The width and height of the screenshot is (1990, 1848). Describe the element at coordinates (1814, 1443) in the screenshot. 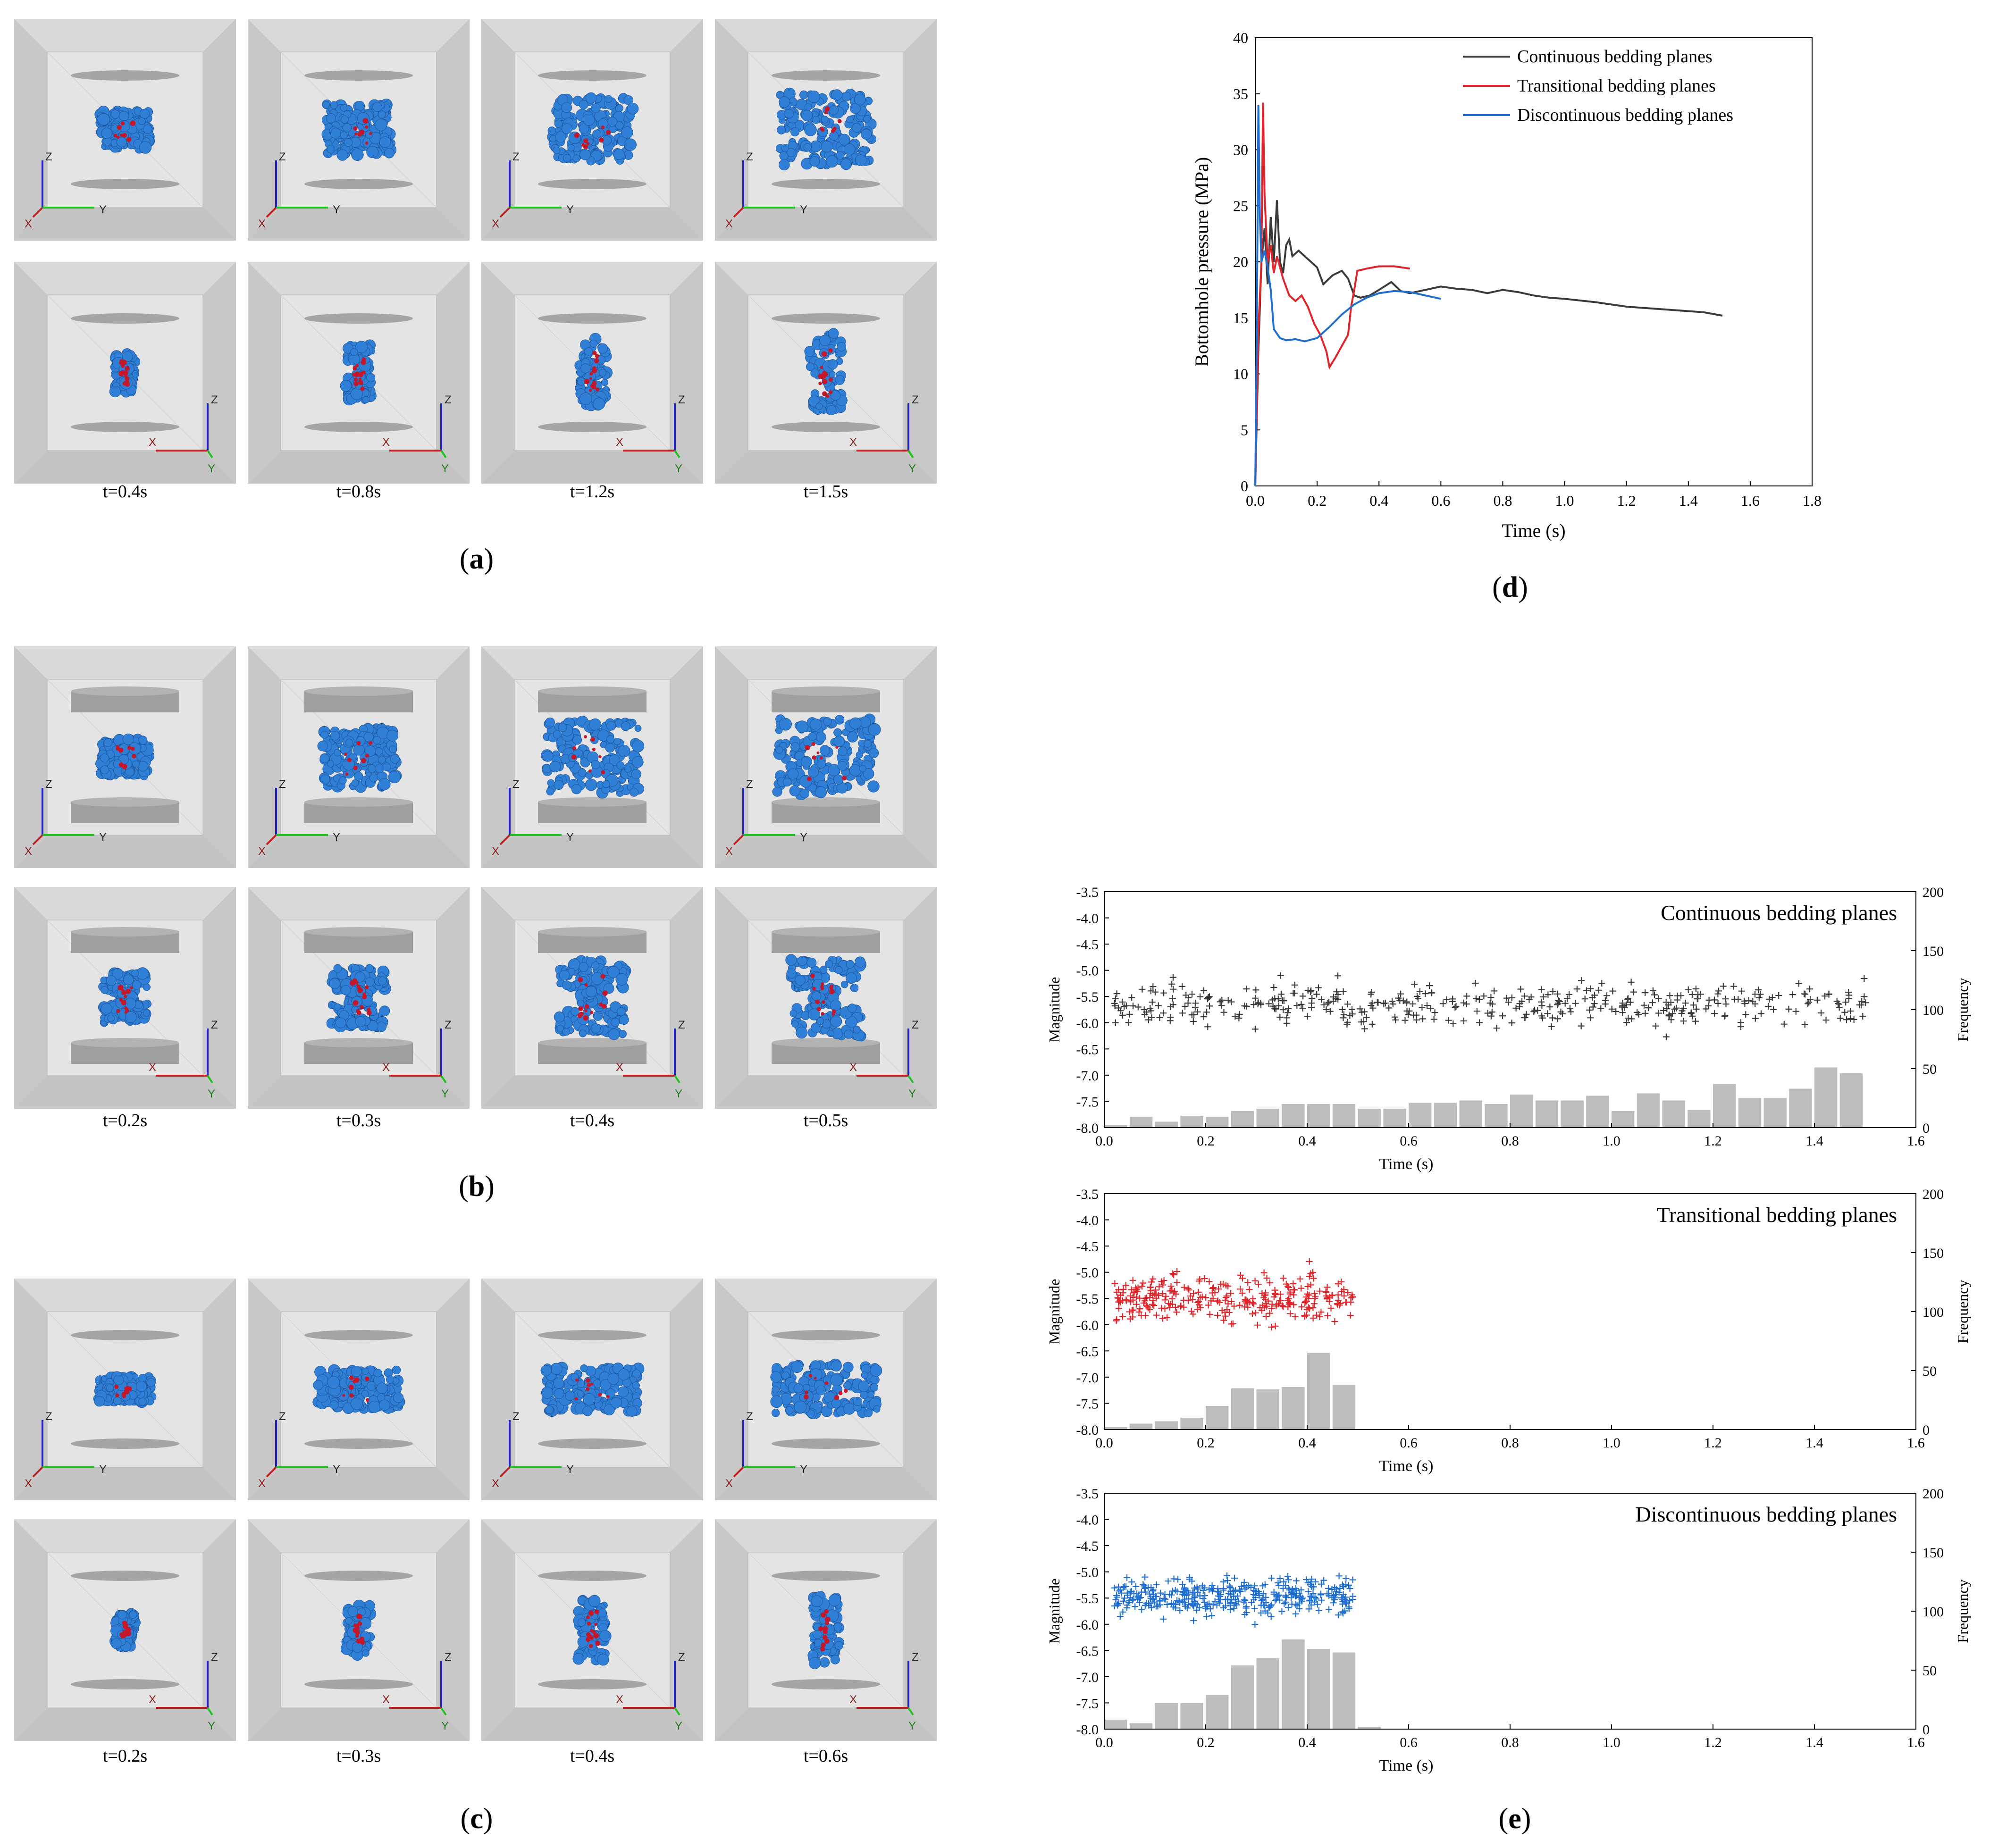

I see `x-tick-label: 1.4` at that location.